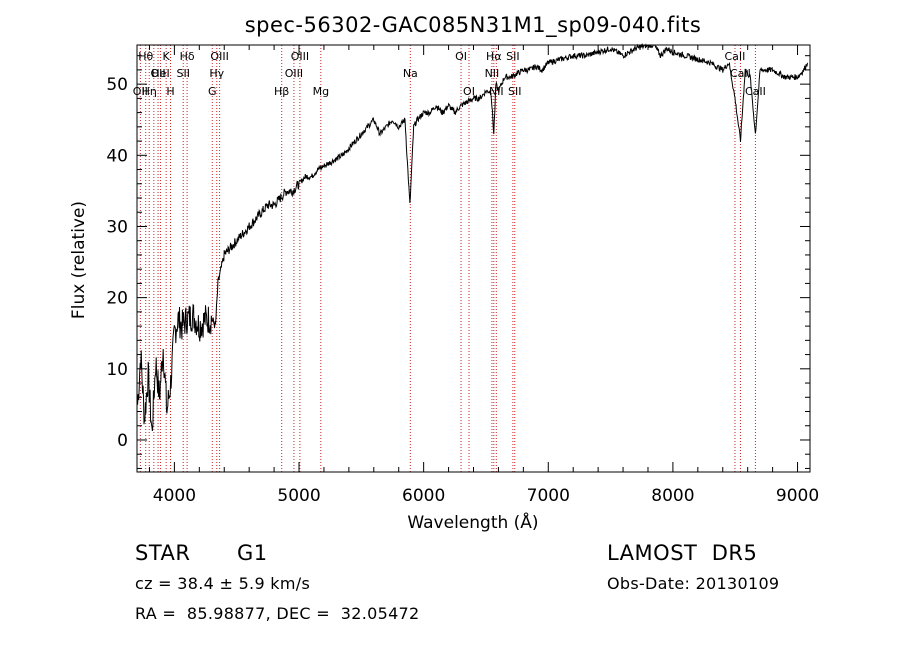 This screenshot has height=649, width=900. I want to click on chart-title: spec-56302-GAC085N31M1_sp09-040.fits, so click(473, 25).